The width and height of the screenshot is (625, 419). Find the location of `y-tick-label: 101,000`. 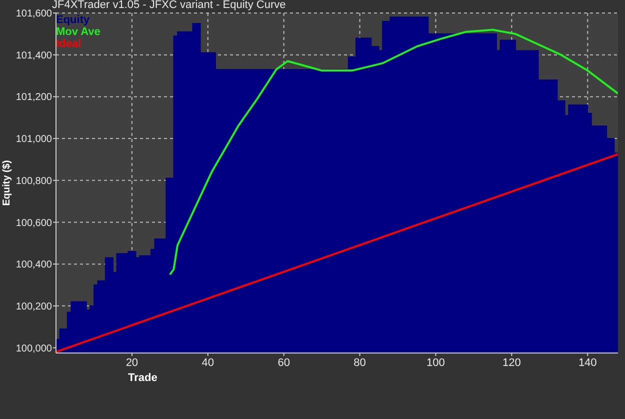

y-tick-label: 101,000 is located at coordinates (34, 140).